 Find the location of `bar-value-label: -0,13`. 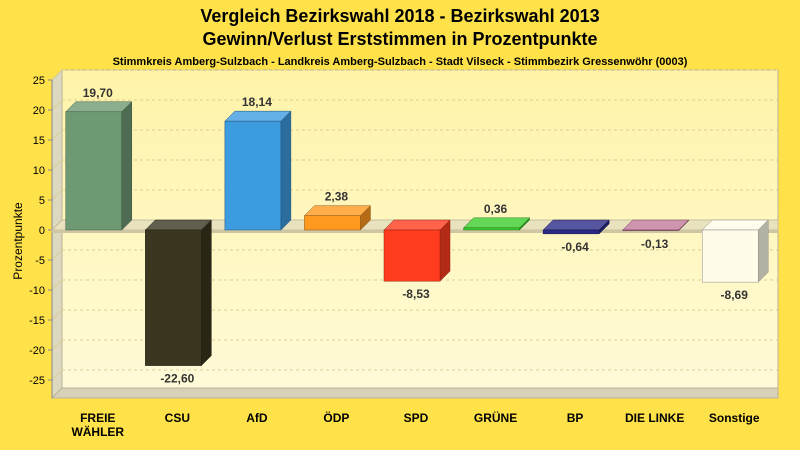

bar-value-label: -0,13 is located at coordinates (655, 244).